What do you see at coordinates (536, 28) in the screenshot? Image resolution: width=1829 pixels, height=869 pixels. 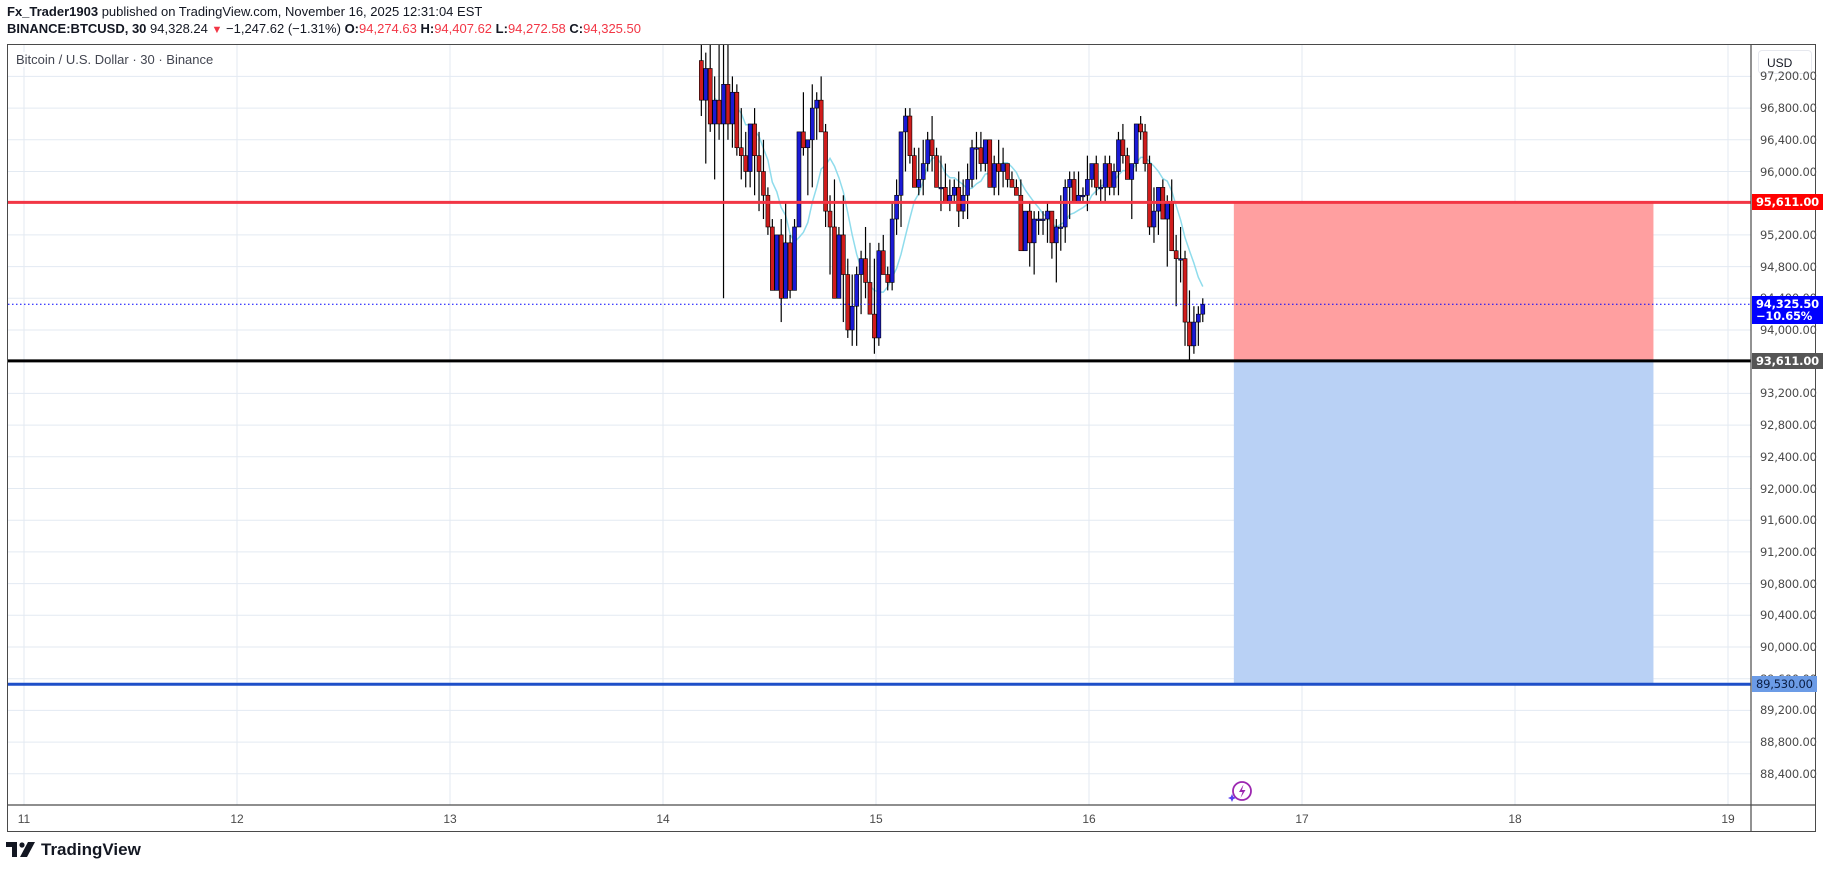 I see `low-value: 94,272.58` at bounding box center [536, 28].